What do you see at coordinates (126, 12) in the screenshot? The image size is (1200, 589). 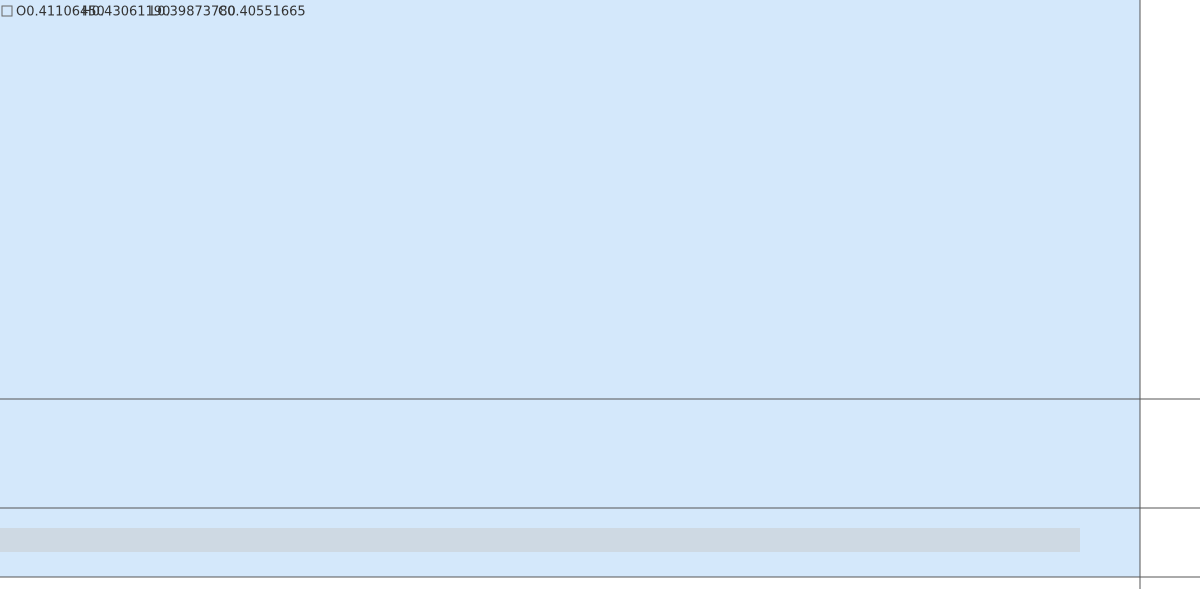 I see `ohlc-high: H0.43061190` at bounding box center [126, 12].